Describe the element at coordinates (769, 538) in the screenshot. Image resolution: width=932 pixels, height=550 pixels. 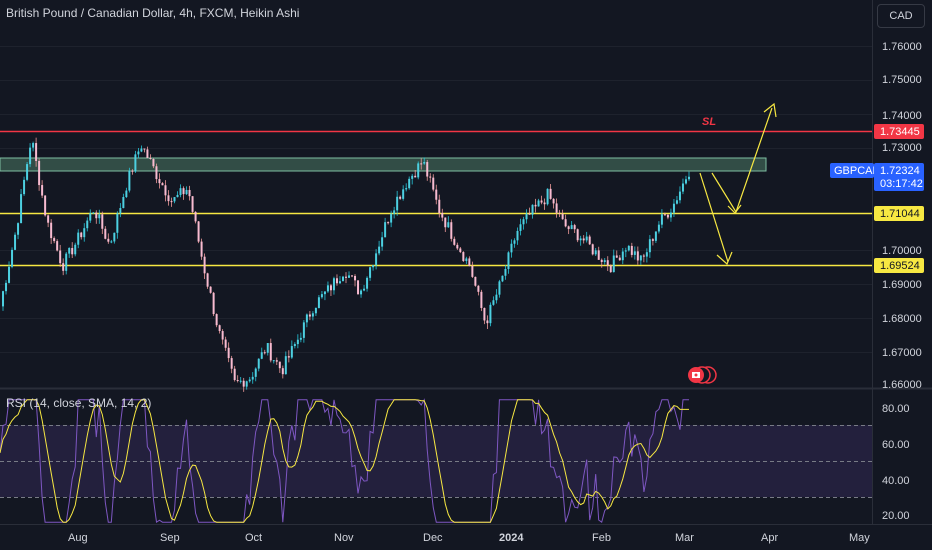
I see `time-tick: Apr` at that location.